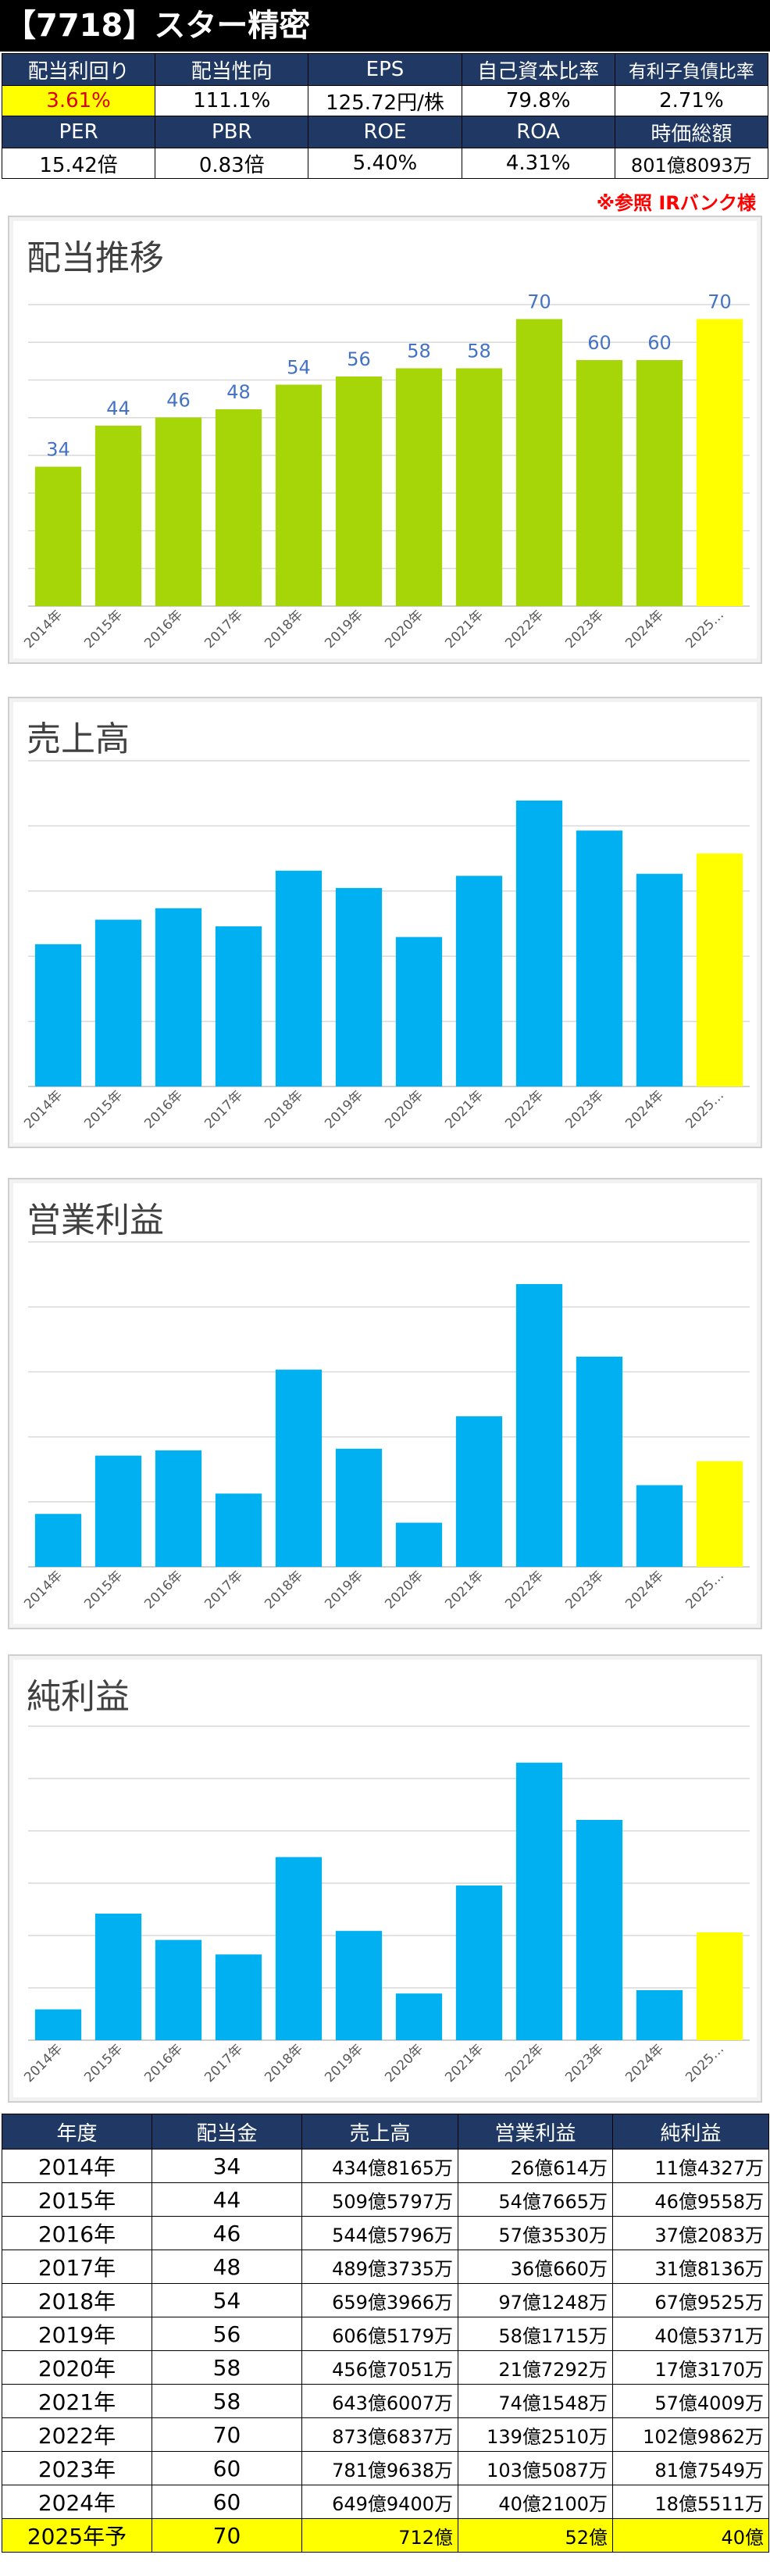 Image resolution: width=770 pixels, height=2576 pixels. Describe the element at coordinates (58, 450) in the screenshot. I see `data-label: 34` at that location.